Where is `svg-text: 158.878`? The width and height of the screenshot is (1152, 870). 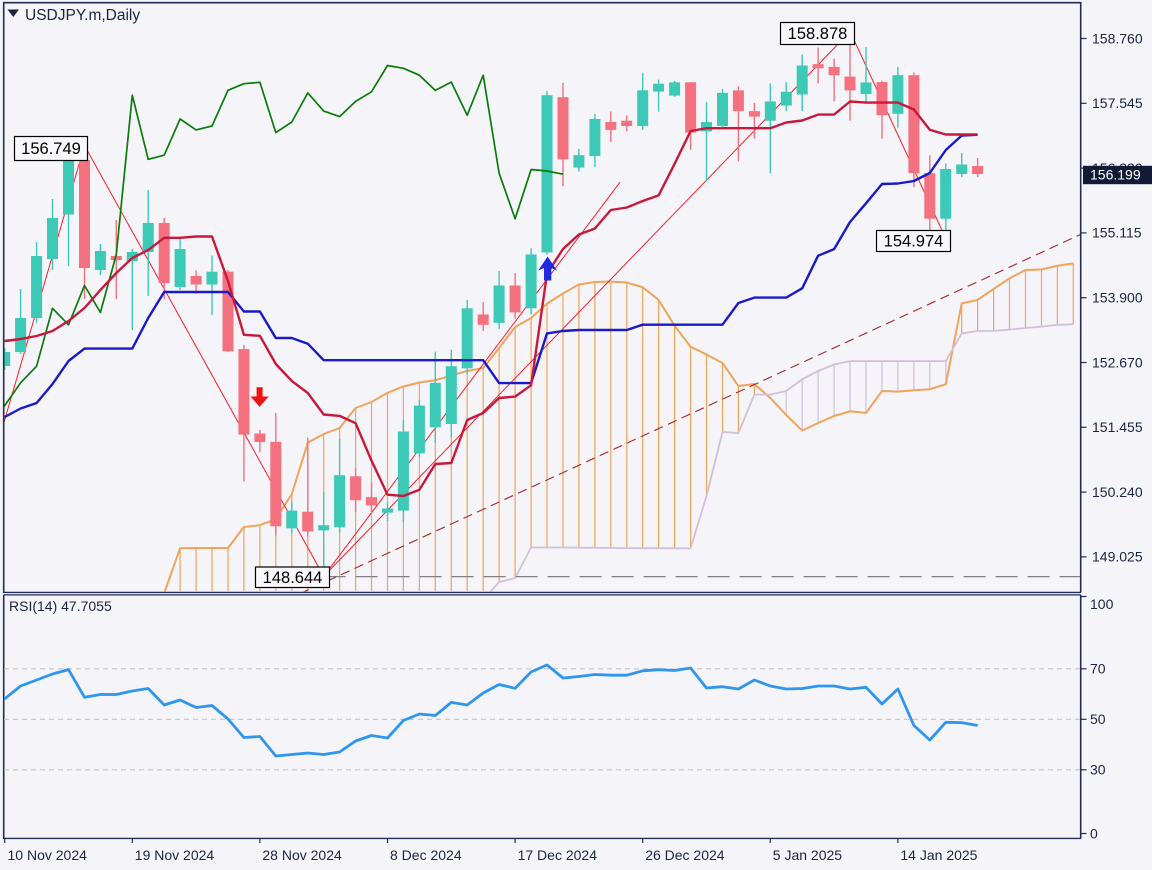
svg-text: 158.878 is located at coordinates (818, 34).